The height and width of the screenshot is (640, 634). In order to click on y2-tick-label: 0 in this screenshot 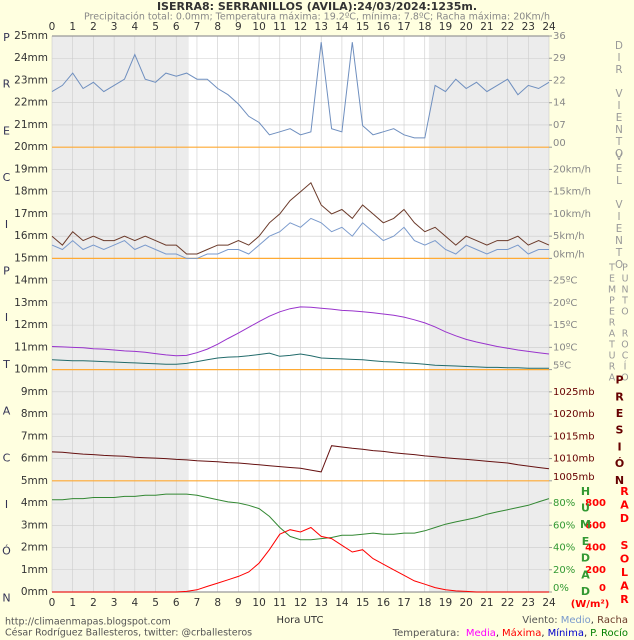, I will do `click(602, 588)`.